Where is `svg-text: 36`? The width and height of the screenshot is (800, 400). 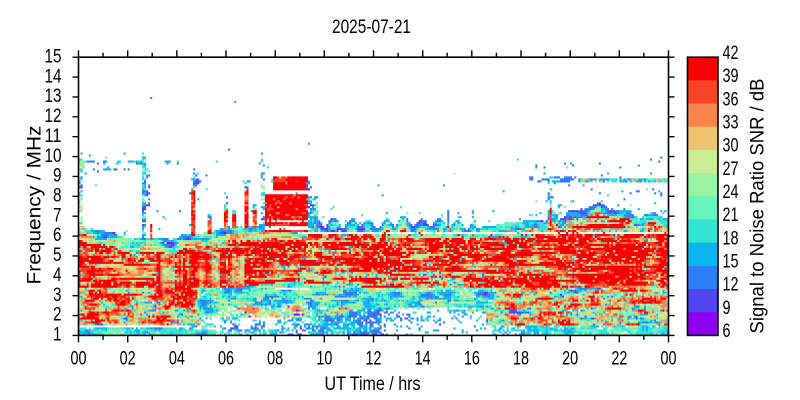
svg-text: 36 is located at coordinates (731, 99).